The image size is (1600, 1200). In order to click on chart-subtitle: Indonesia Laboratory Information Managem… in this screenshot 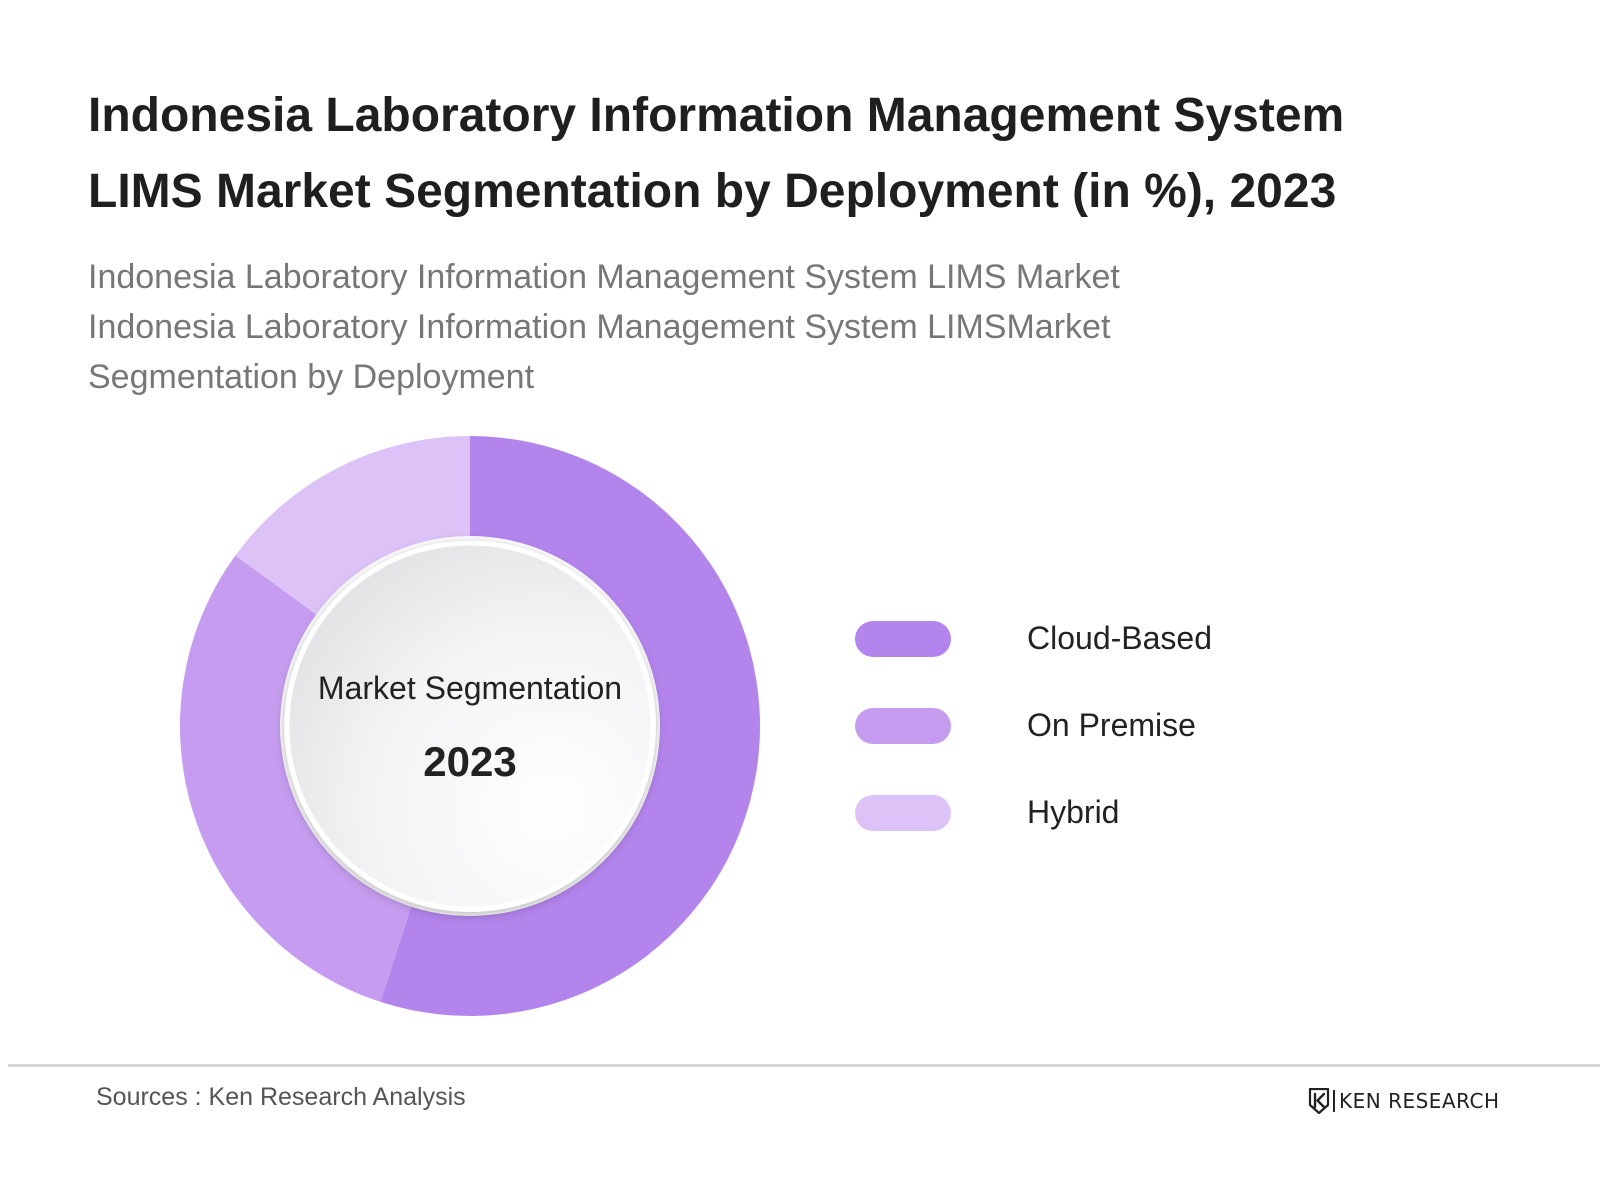, I will do `click(788, 327)`.